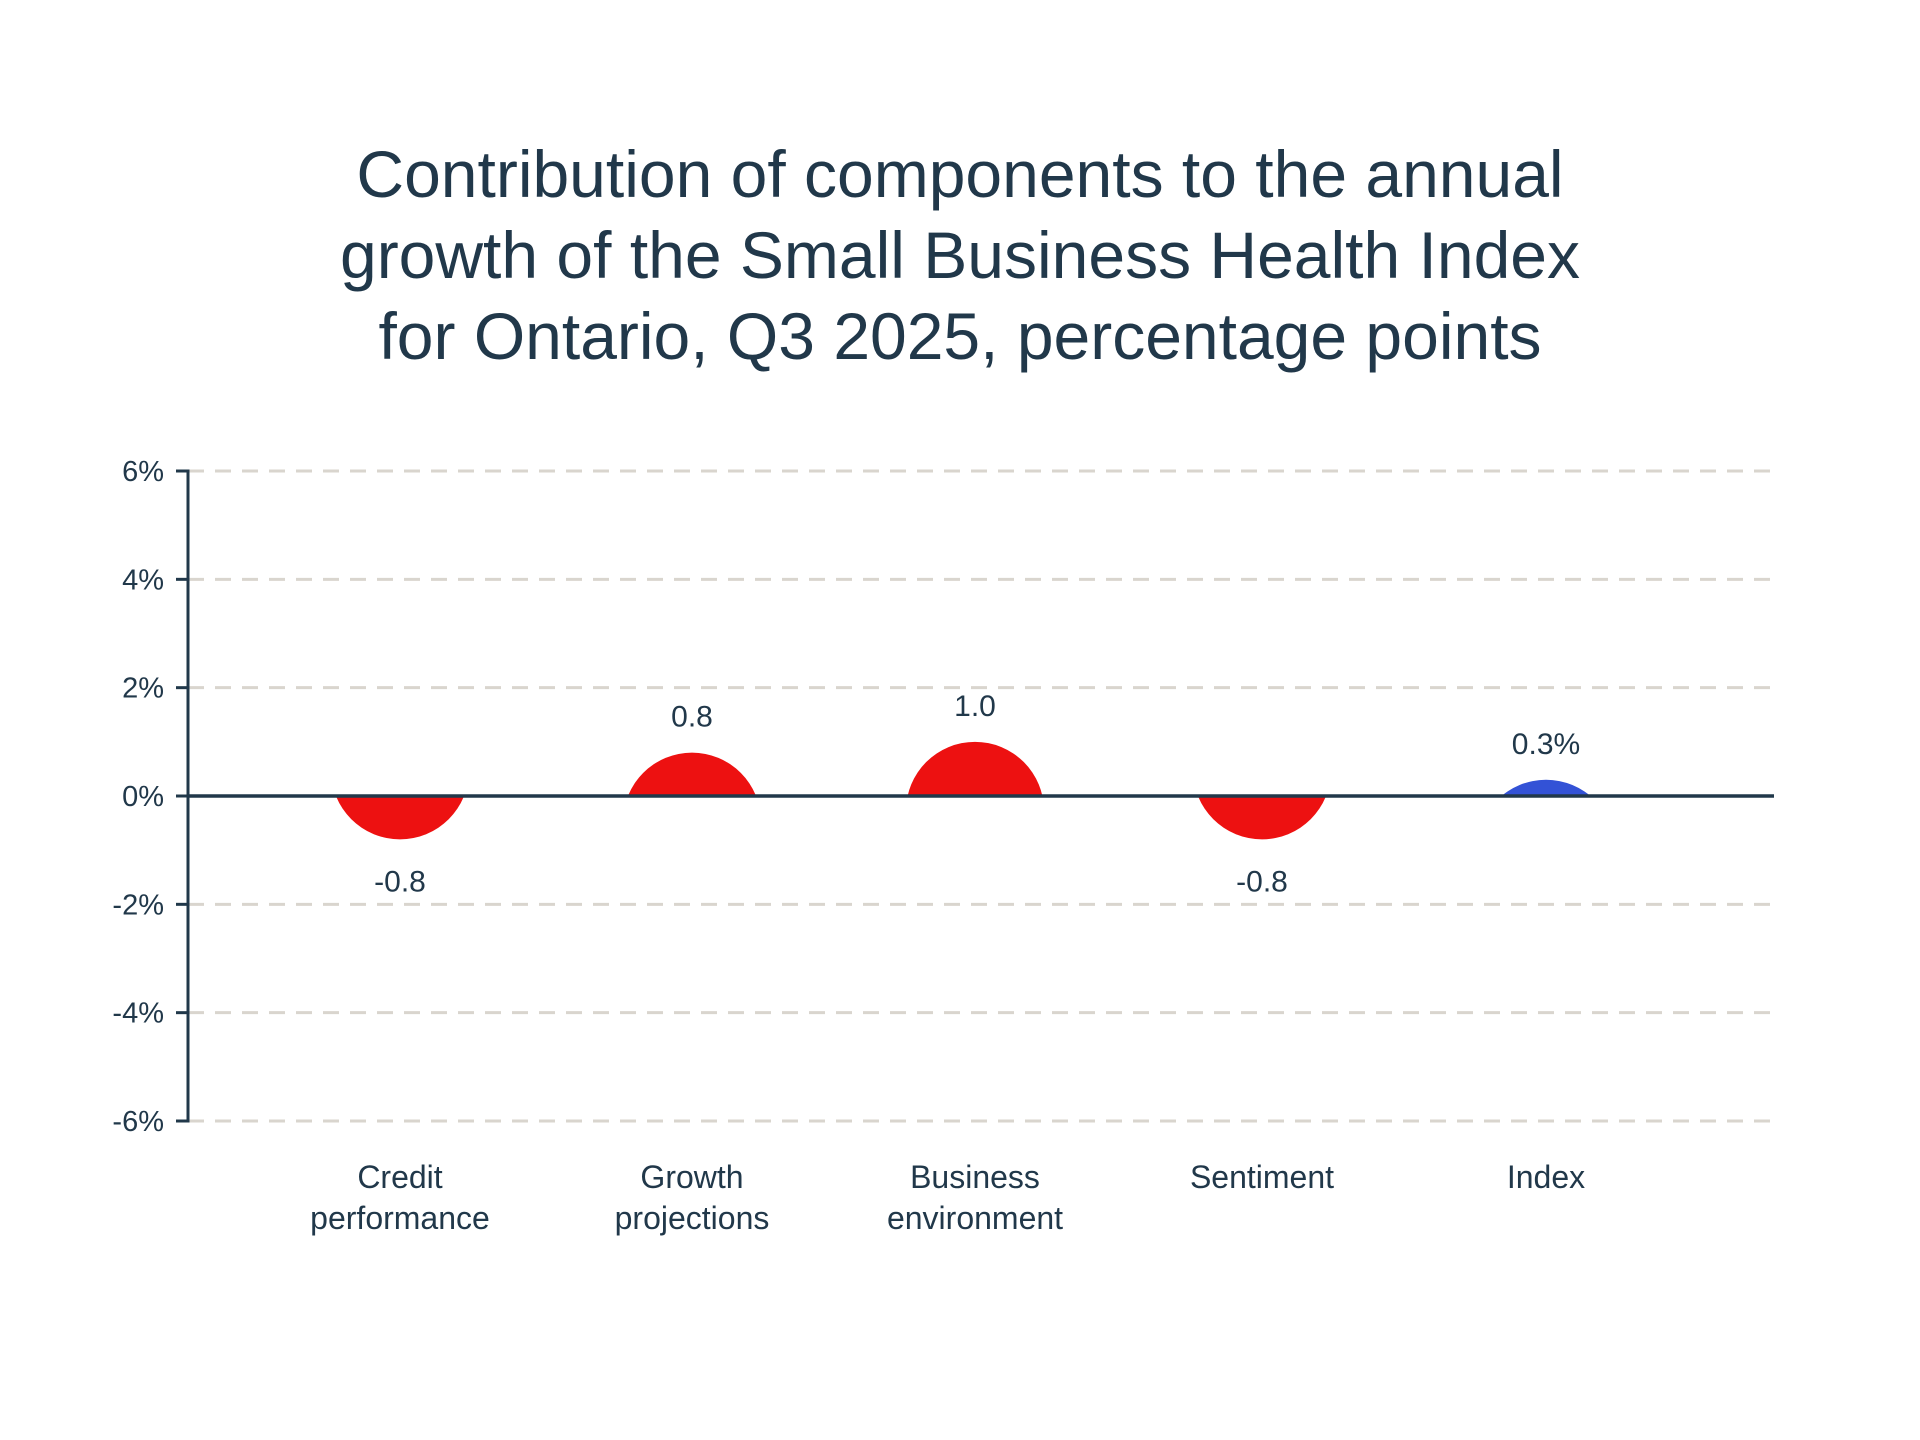 This screenshot has height=1440, width=1920. What do you see at coordinates (1262, 1177) in the screenshot?
I see `category-label-sentiment: Sentiment` at bounding box center [1262, 1177].